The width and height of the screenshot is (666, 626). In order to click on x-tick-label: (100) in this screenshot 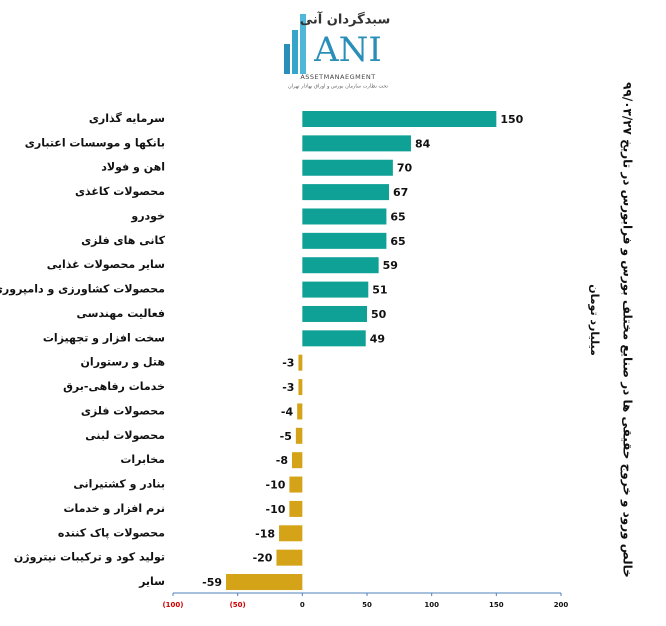, I will do `click(172, 605)`.